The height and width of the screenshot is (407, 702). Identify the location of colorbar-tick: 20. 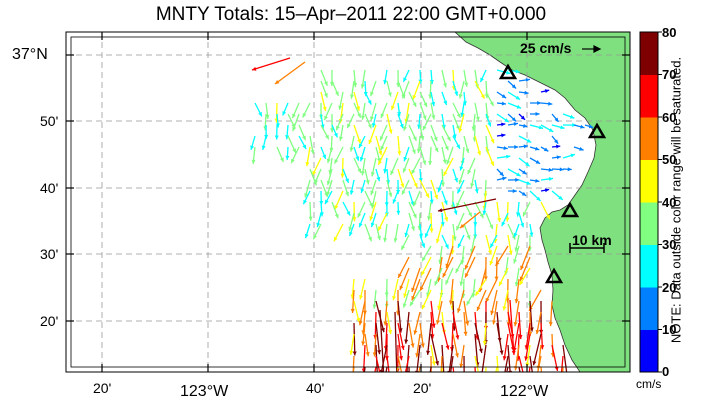
(669, 287).